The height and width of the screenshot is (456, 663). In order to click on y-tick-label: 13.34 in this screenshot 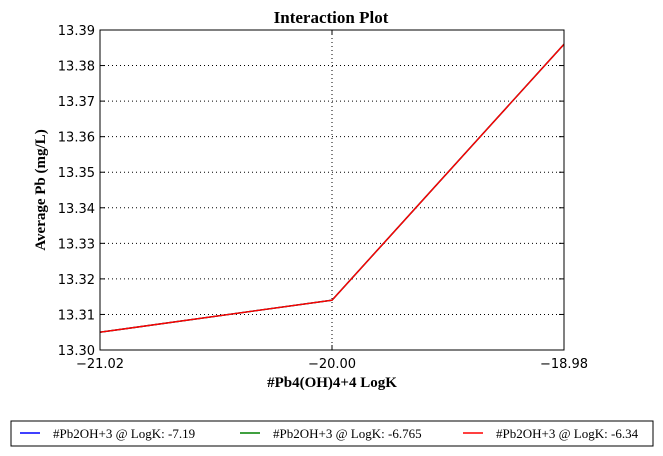, I will do `click(76, 209)`.